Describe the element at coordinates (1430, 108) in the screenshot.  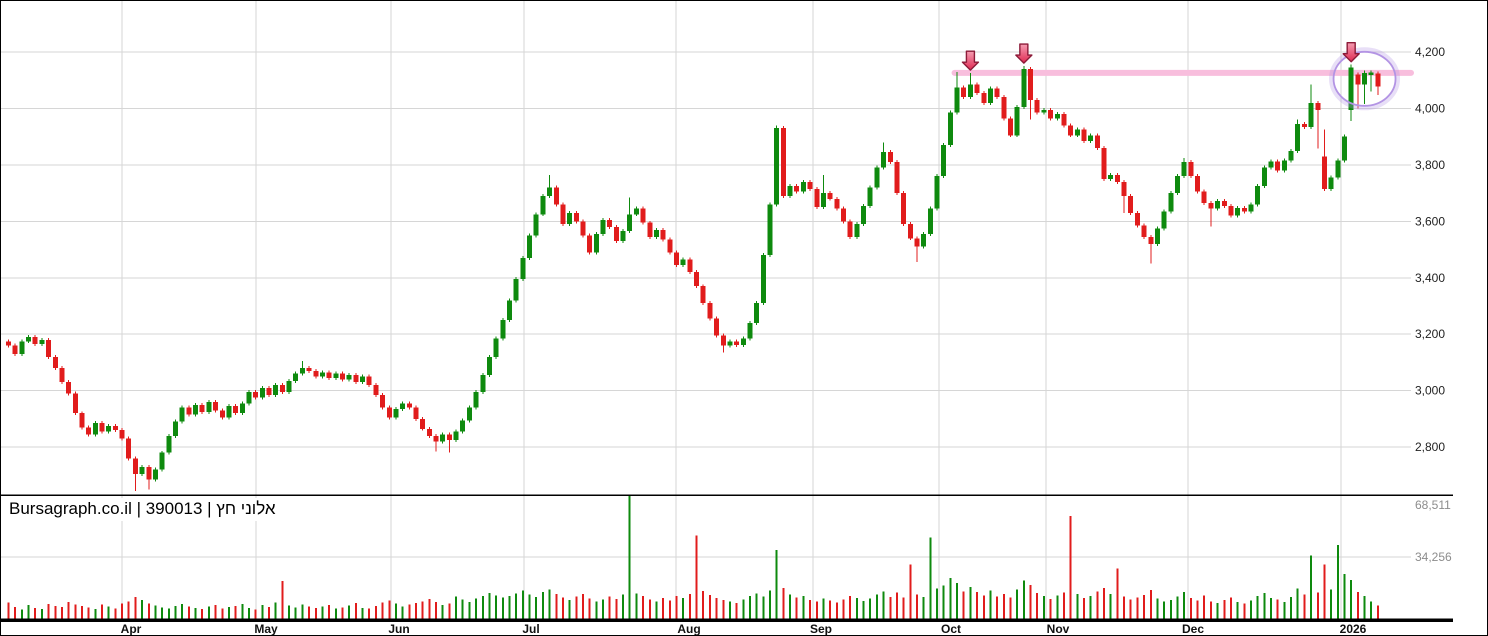
I see `price-axis-label: 4,000` at that location.